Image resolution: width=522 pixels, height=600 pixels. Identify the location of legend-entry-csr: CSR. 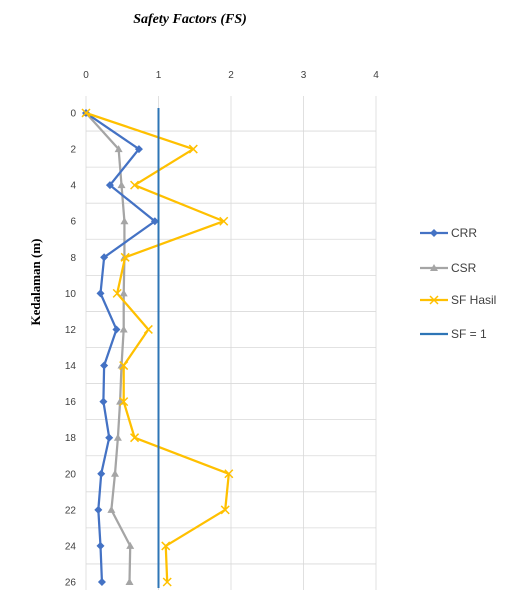
(448, 268).